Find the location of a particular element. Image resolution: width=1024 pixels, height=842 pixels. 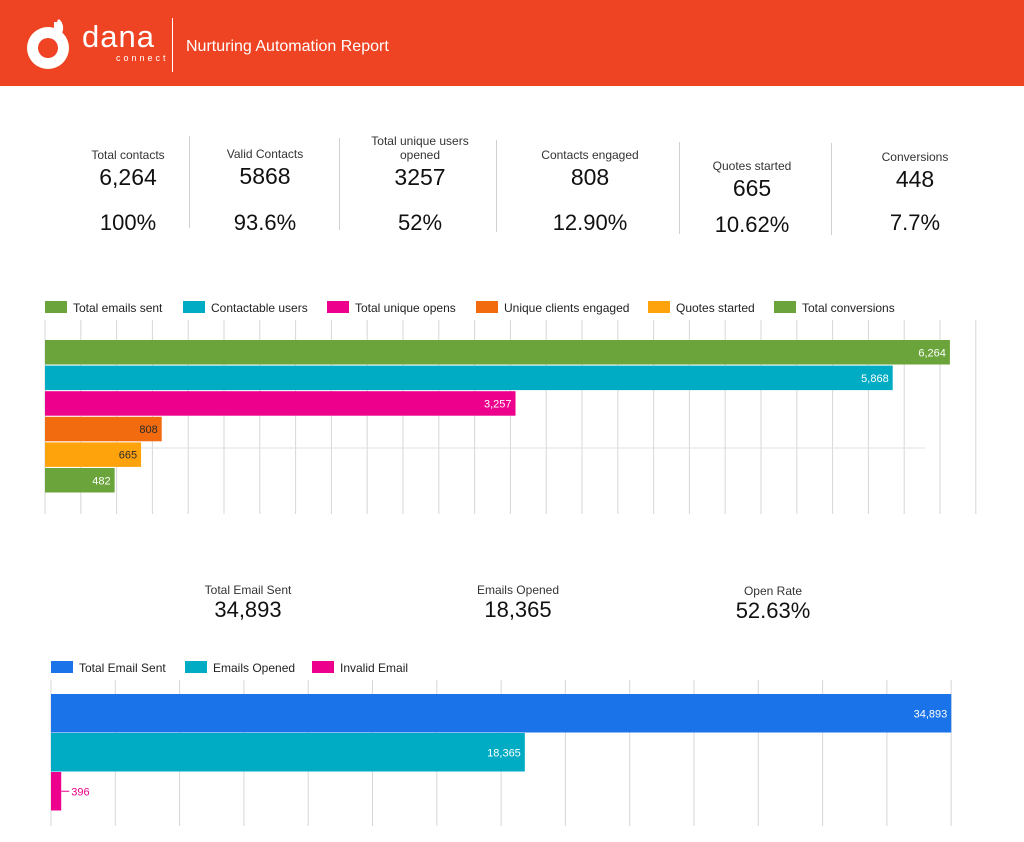

kpi-contacts-engaged: Contacts engaged 808 12.90% is located at coordinates (590, 187).